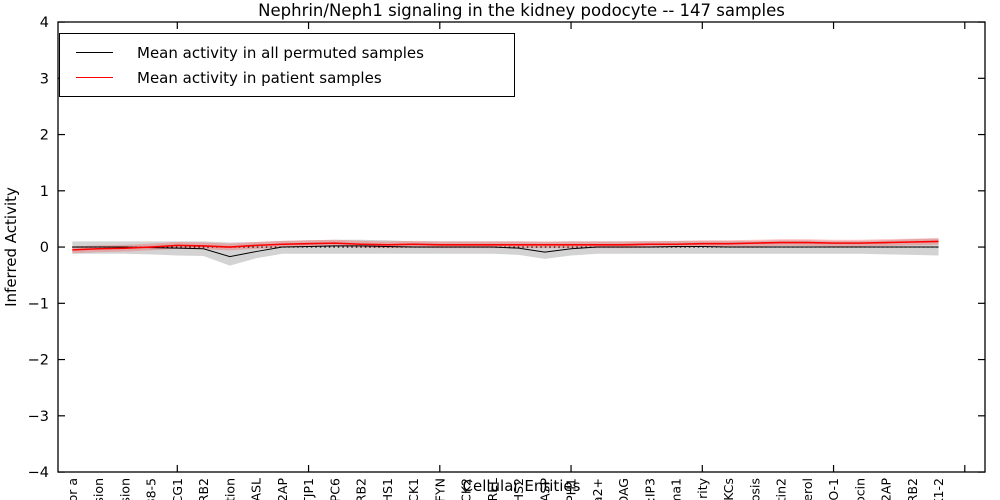 The width and height of the screenshot is (1000, 500). Describe the element at coordinates (518, 489) in the screenshot. I see `svg-text: NPHS2` at that location.